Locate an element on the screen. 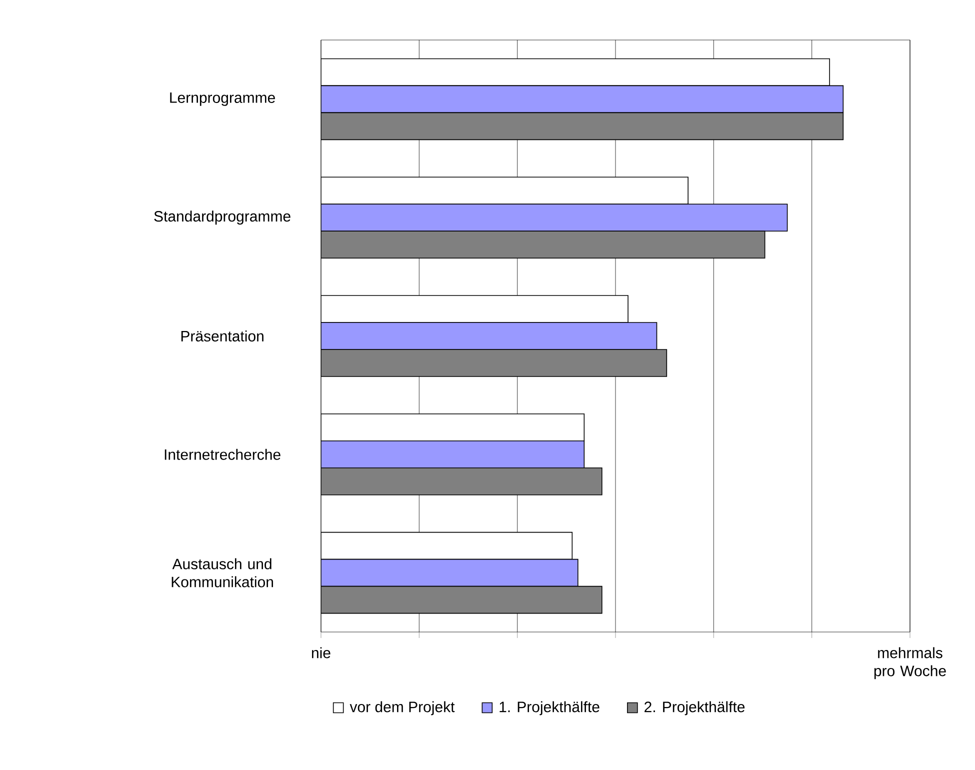 This screenshot has height=770, width=975. legend-label: 1. Projekthälfte is located at coordinates (550, 708).